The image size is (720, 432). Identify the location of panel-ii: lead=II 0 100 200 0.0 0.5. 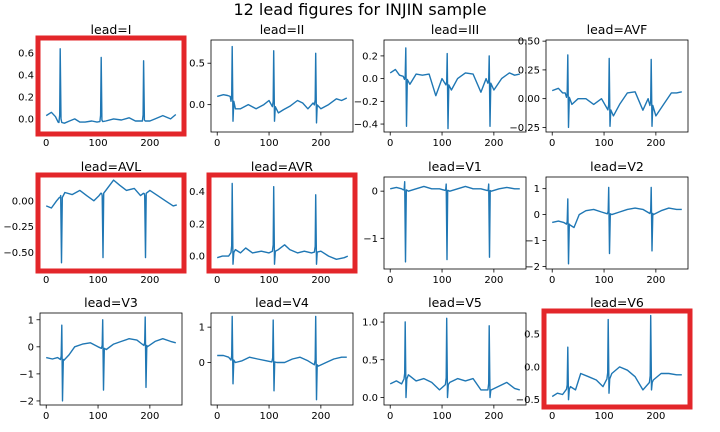
(271, 85).